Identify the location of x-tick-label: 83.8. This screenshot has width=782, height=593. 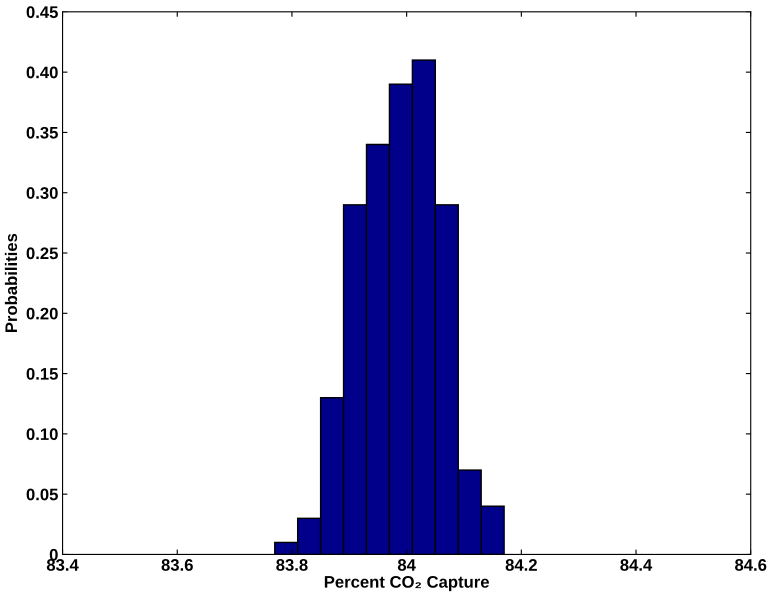
(292, 565).